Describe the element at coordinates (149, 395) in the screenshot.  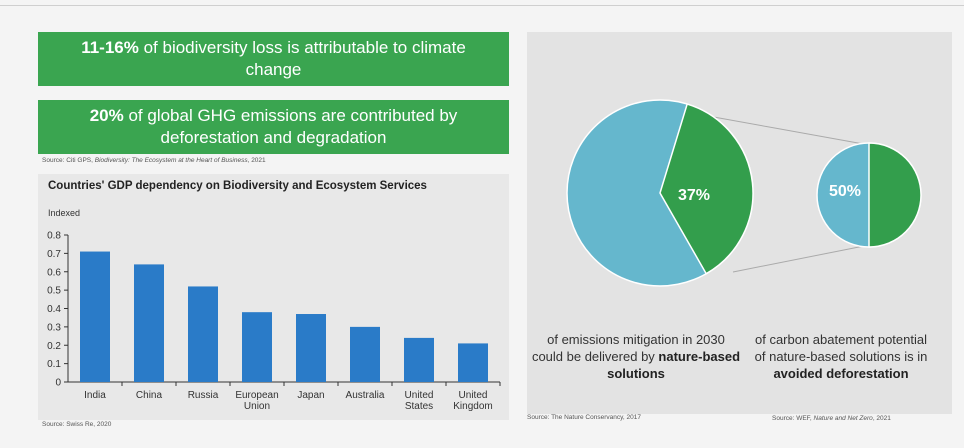
I see `x-tick-label: China` at that location.